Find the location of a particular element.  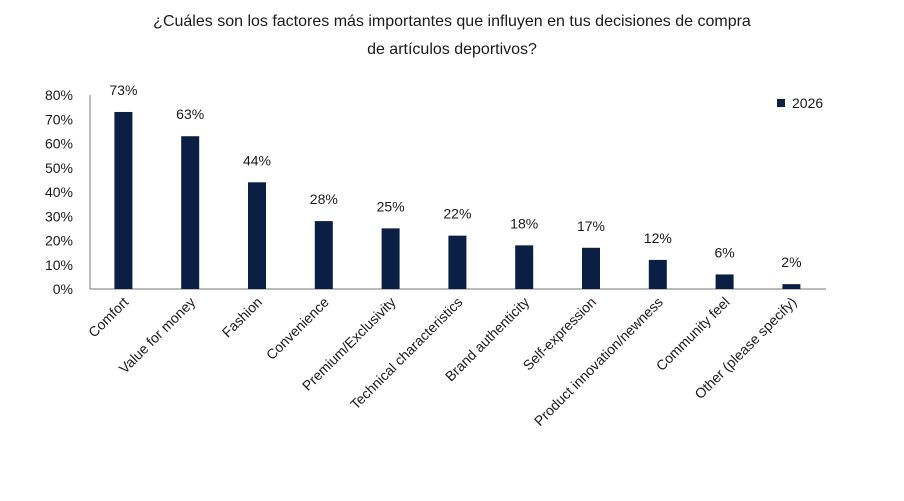

data-label: 44% is located at coordinates (257, 160).